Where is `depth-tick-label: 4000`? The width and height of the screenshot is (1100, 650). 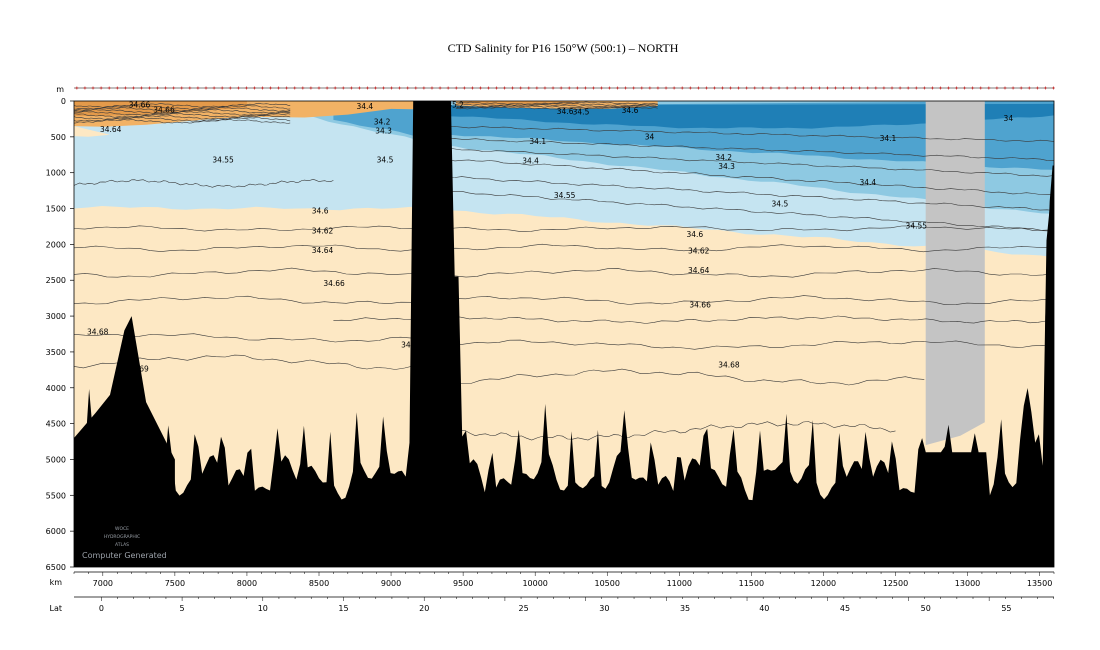
depth-tick-label: 4000 is located at coordinates (56, 388).